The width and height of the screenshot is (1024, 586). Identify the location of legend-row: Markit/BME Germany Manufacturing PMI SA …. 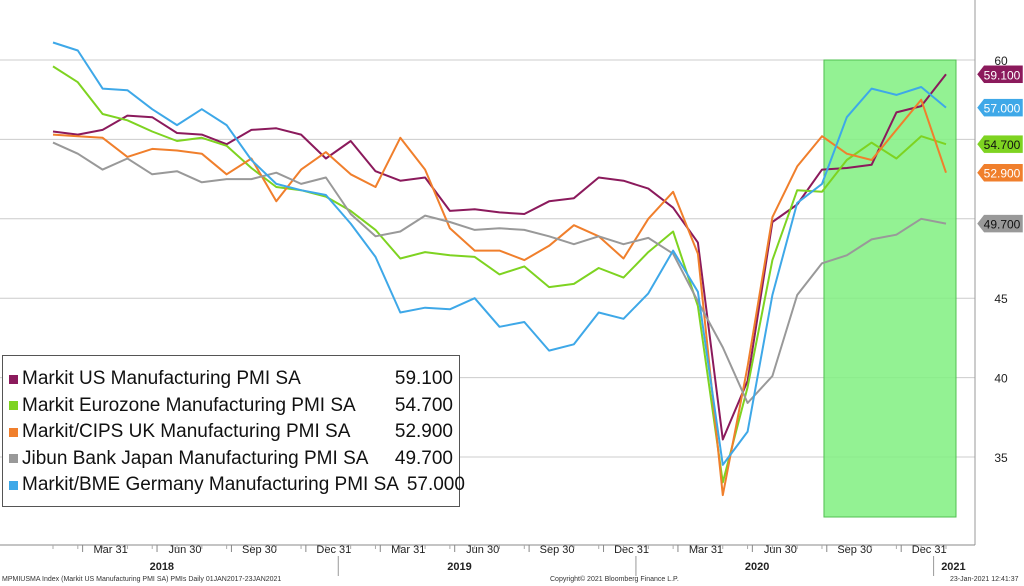
(237, 485).